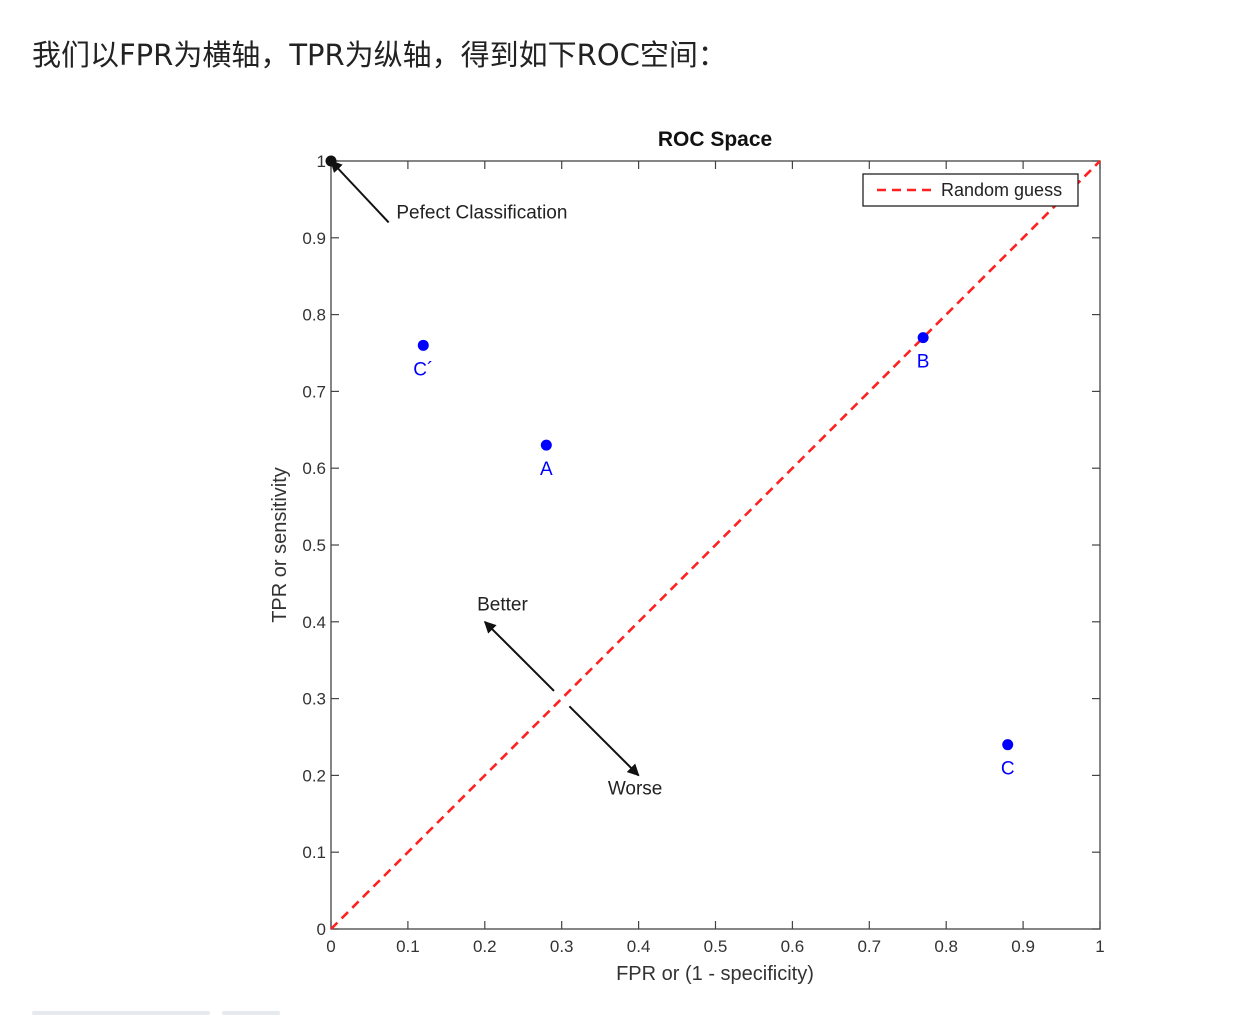 The width and height of the screenshot is (1241, 1015). What do you see at coordinates (314, 468) in the screenshot?
I see `y-tick-label: 0.6` at bounding box center [314, 468].